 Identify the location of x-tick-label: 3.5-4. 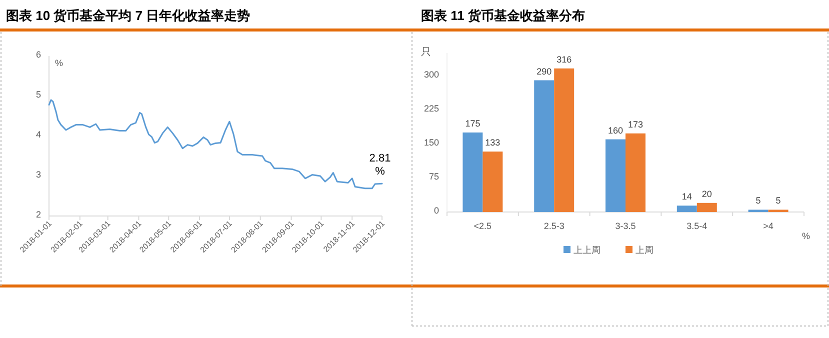
(697, 226).